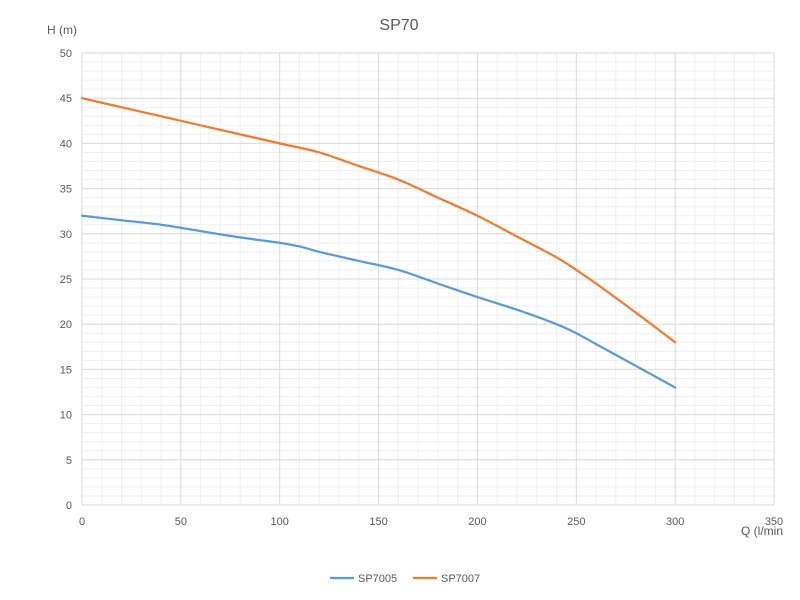 Image resolution: width=800 pixels, height=600 pixels. I want to click on x-tick-label: 300, so click(675, 522).